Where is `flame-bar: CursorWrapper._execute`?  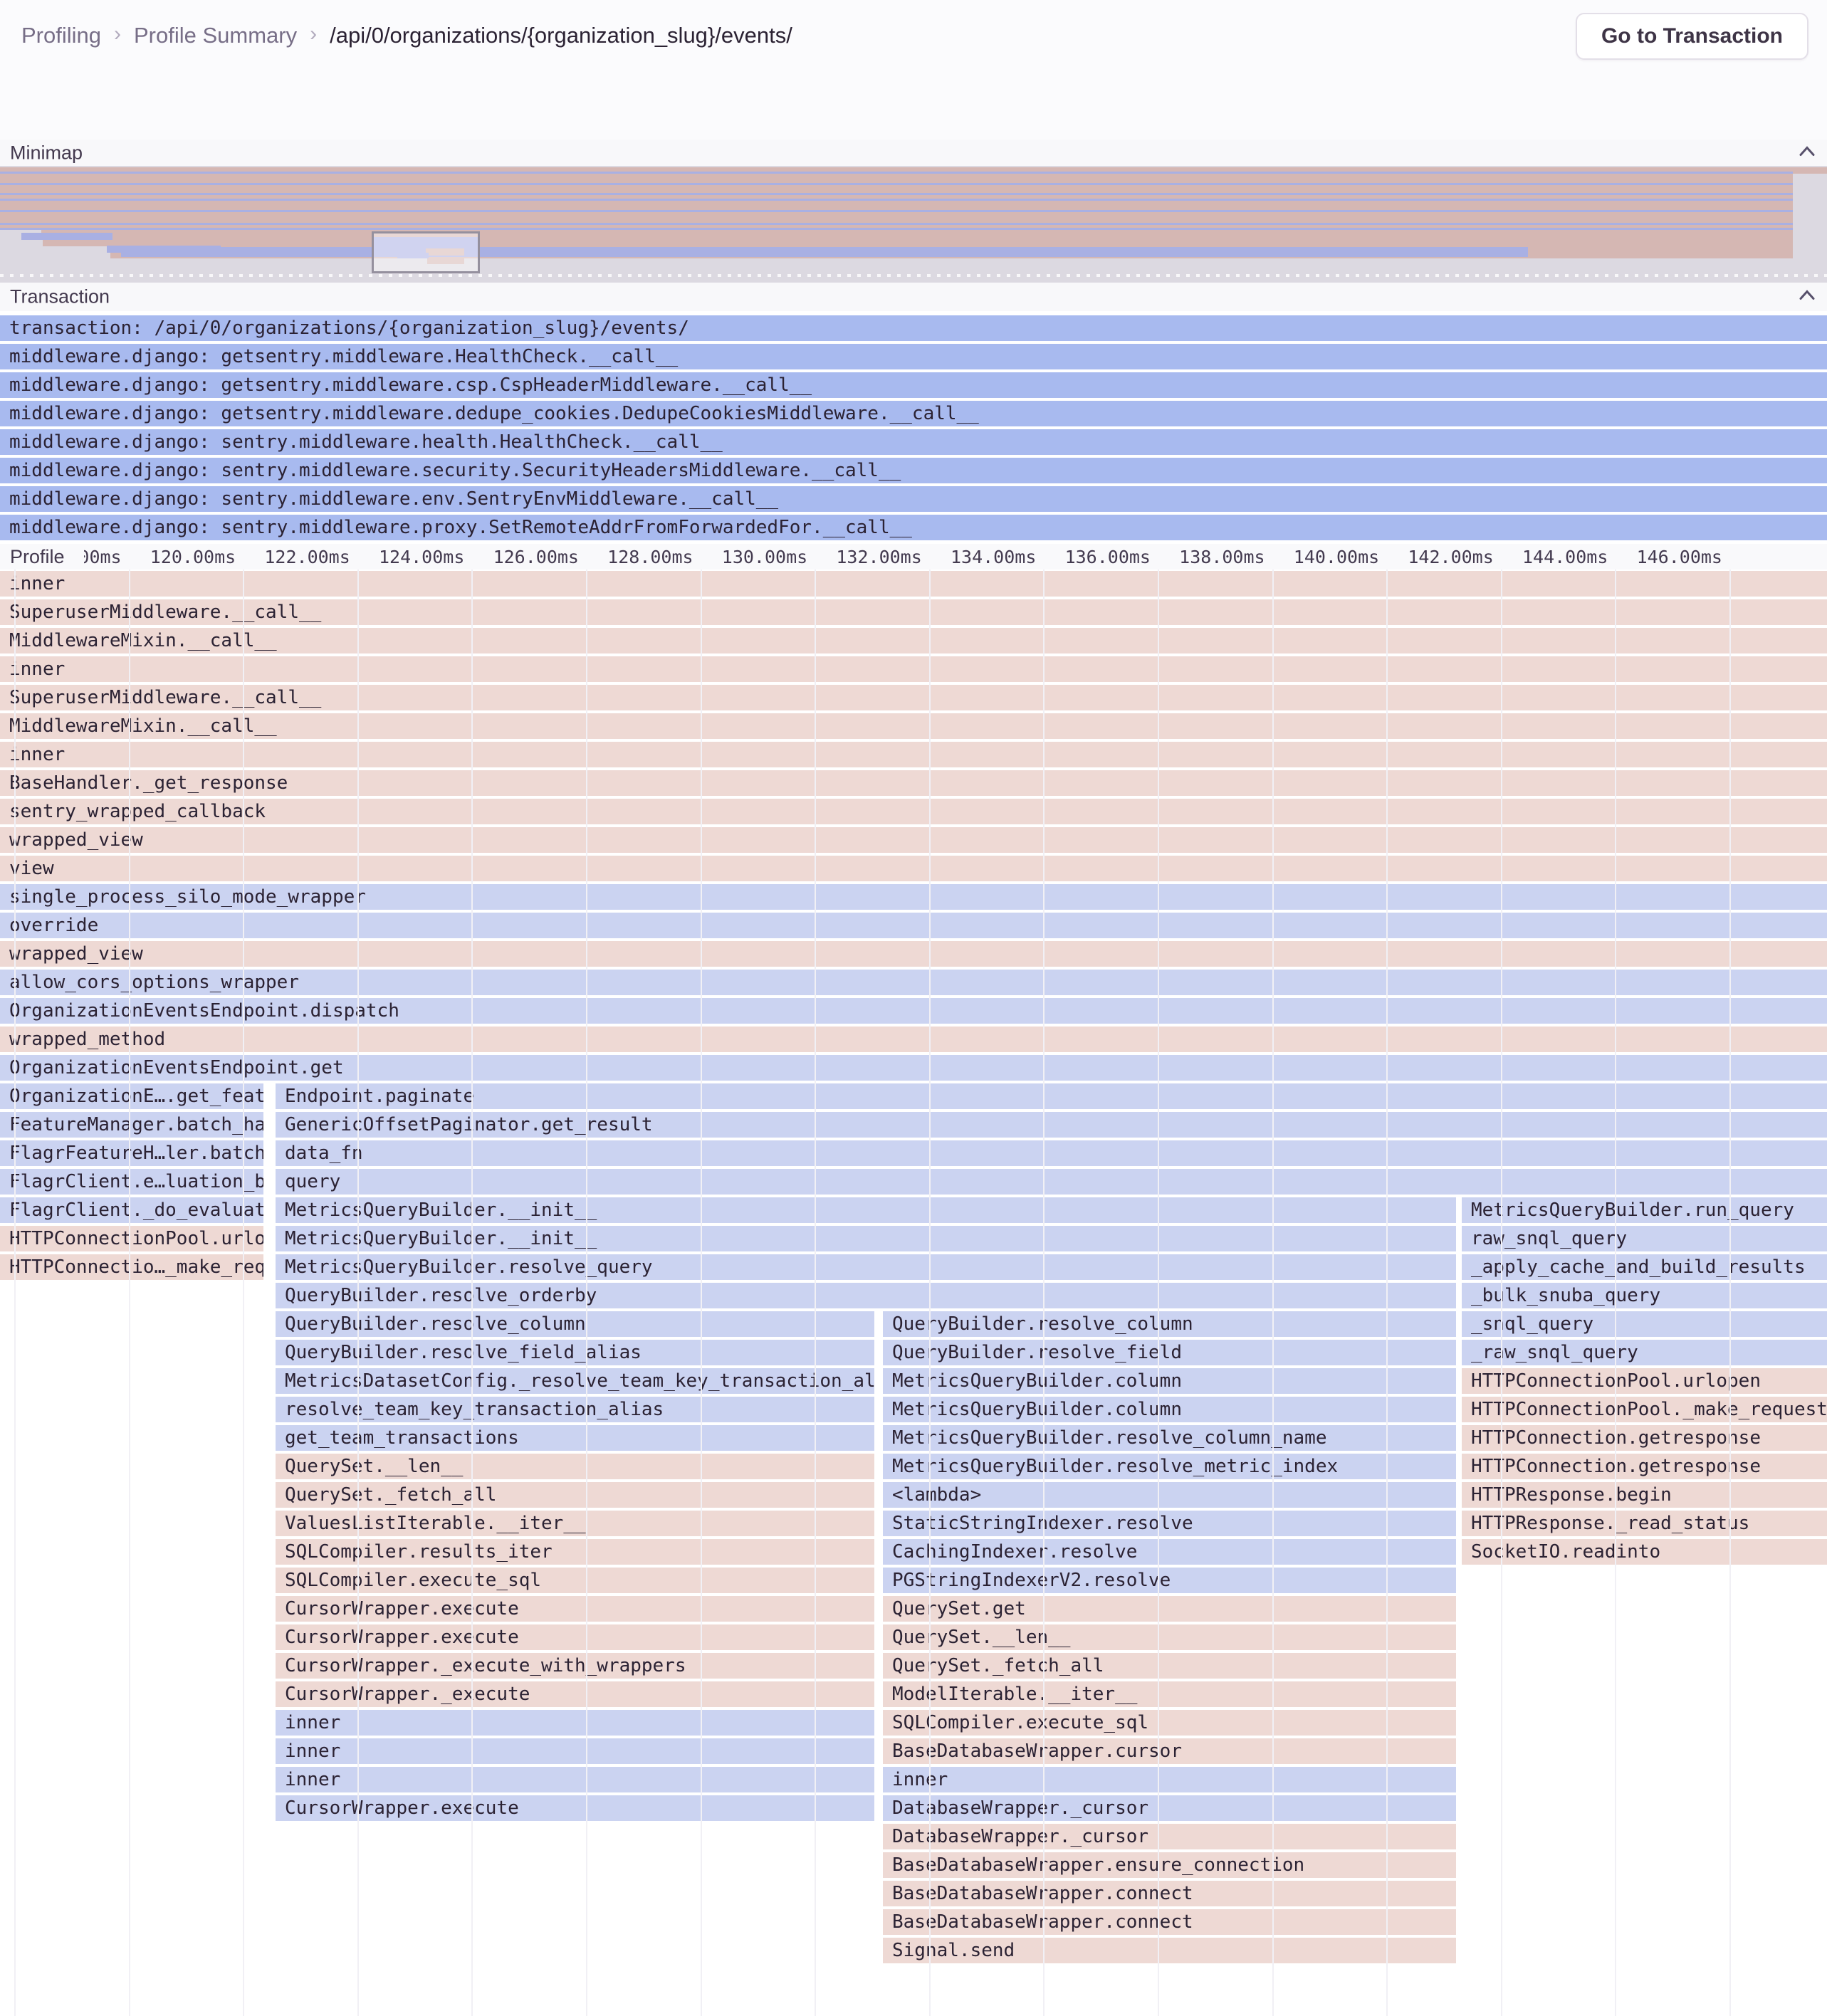
flame-bar: CursorWrapper._execute is located at coordinates (575, 1694).